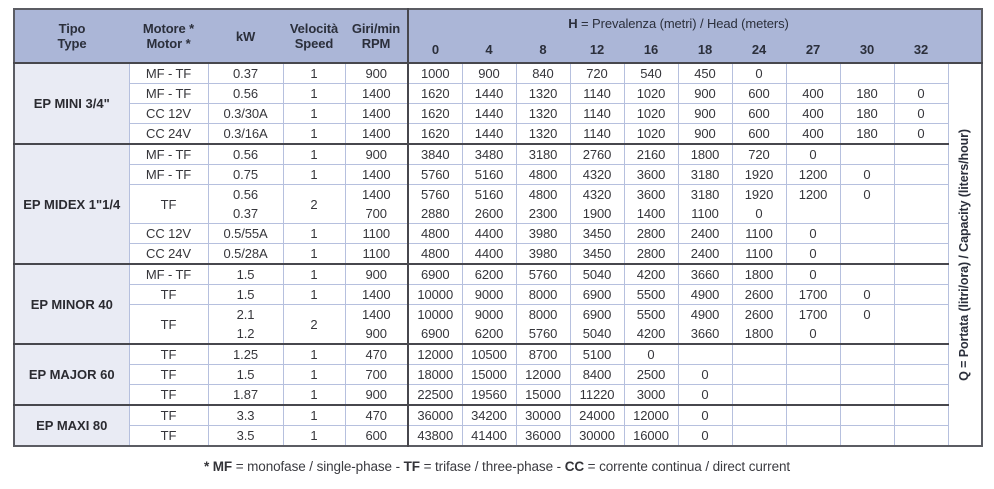 The height and width of the screenshot is (489, 994). Describe the element at coordinates (812, 113) in the screenshot. I see `q-value-cell: 400` at that location.